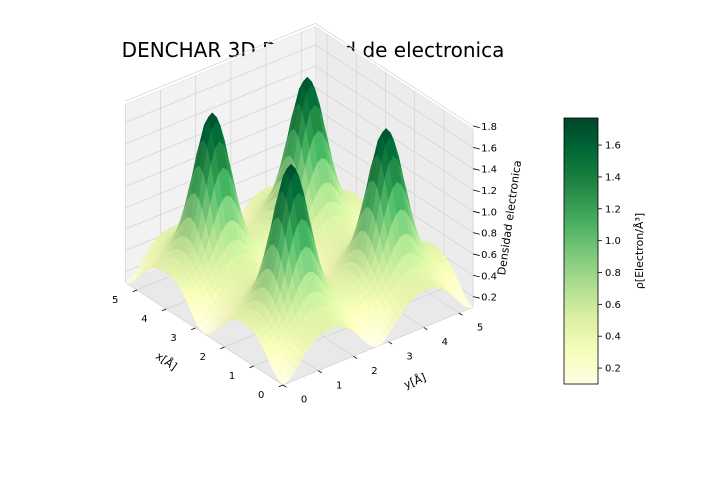  I want to click on colorbar: 0.2 0.4 0.6 0.8 1.0 1.2 1.4 1.6 ρ[Electron/Å³], so click(604, 251).